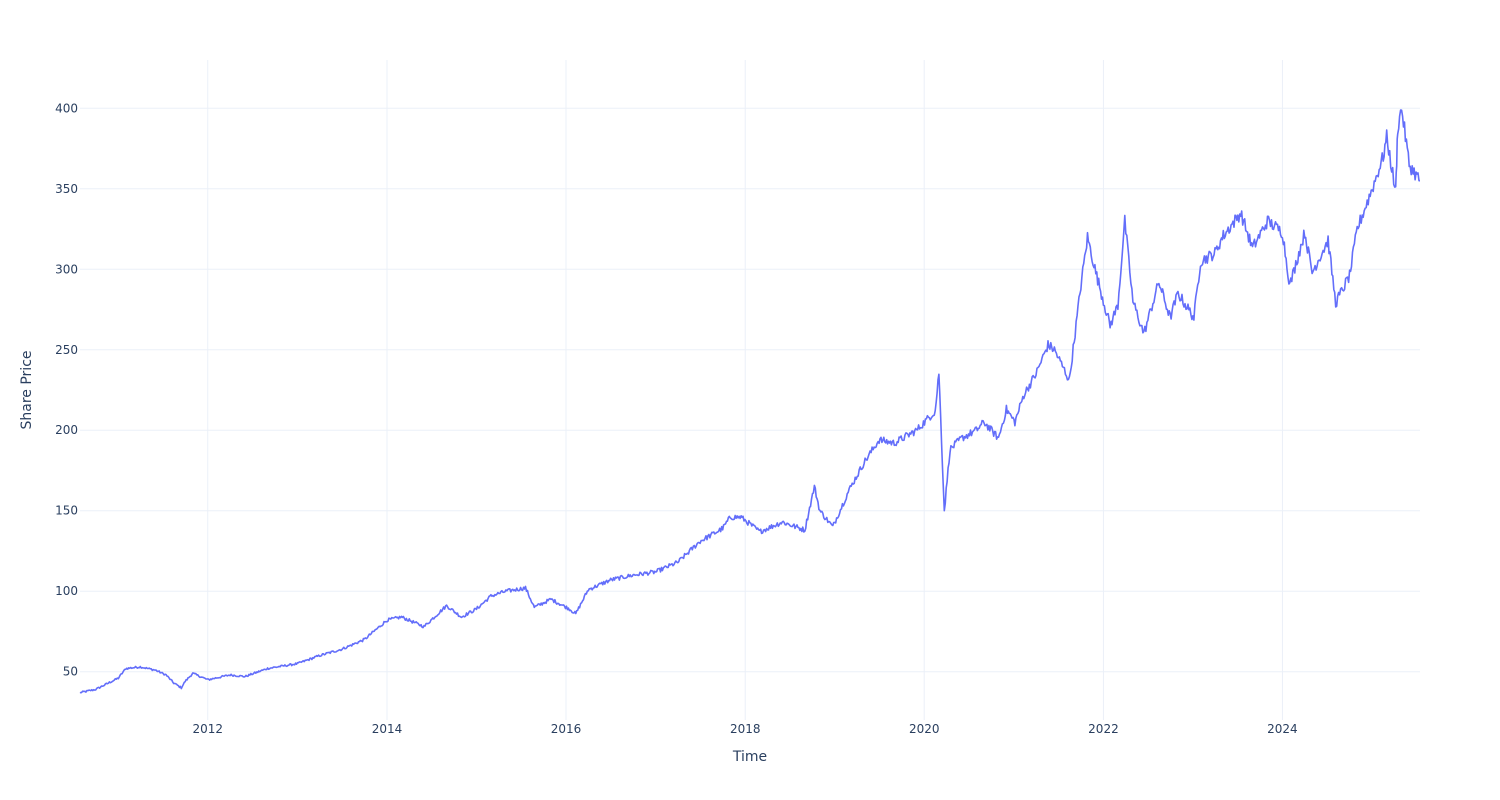 Image resolution: width=1500 pixels, height=800 pixels. What do you see at coordinates (66, 511) in the screenshot?
I see `y-tick-label: 150` at bounding box center [66, 511].